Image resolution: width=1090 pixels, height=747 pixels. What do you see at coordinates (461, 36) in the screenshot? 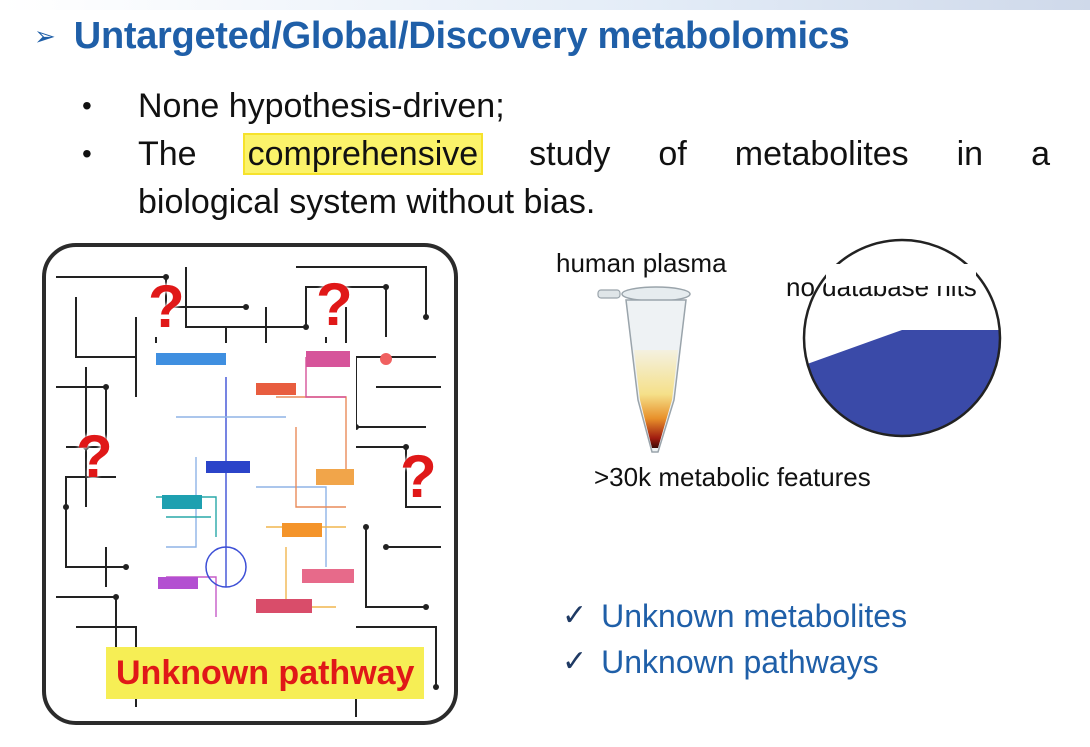
I see `slide-title: Untargeted/Global/Discovery metabolomics` at bounding box center [461, 36].